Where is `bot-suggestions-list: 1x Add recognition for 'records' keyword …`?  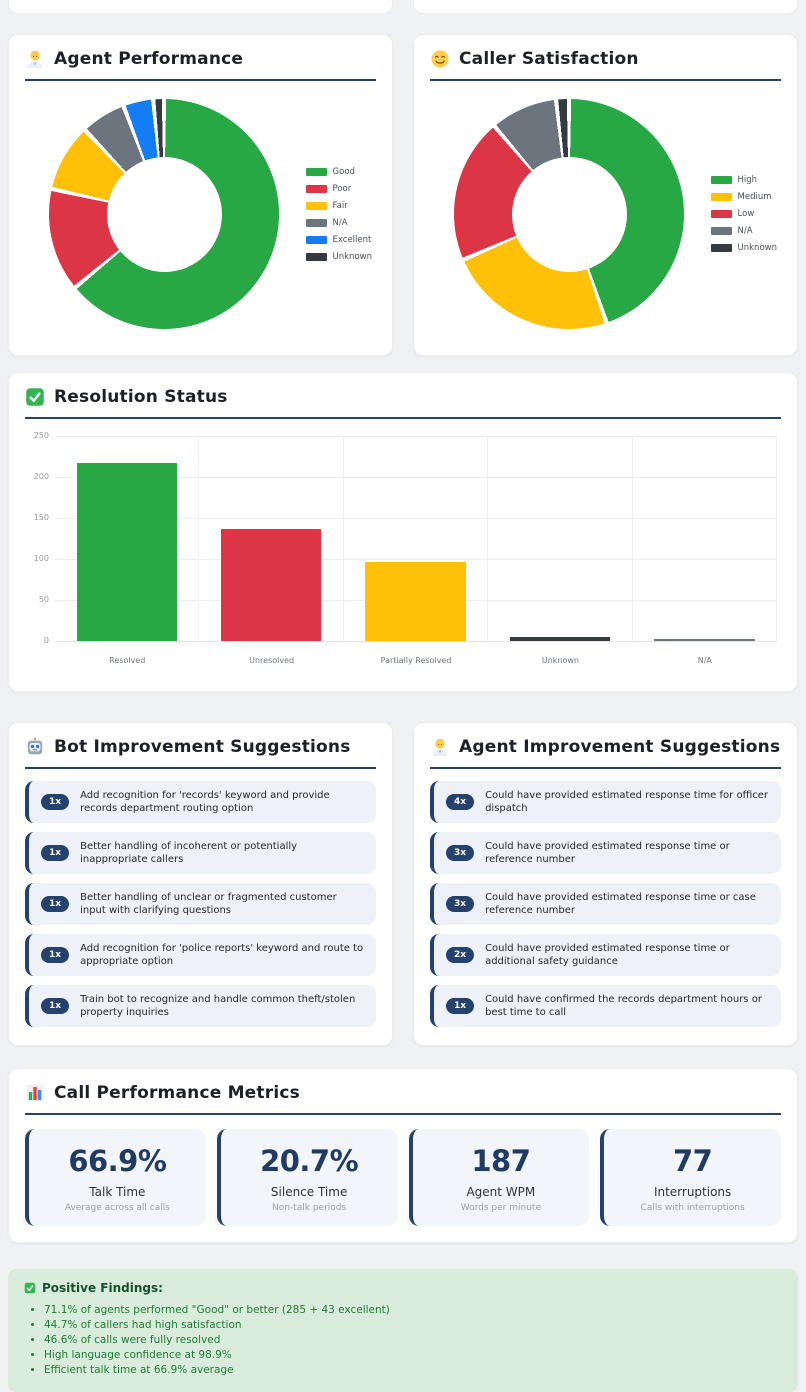
bot-suggestions-list: 1x Add recognition for 'records' keyword … is located at coordinates (200, 904).